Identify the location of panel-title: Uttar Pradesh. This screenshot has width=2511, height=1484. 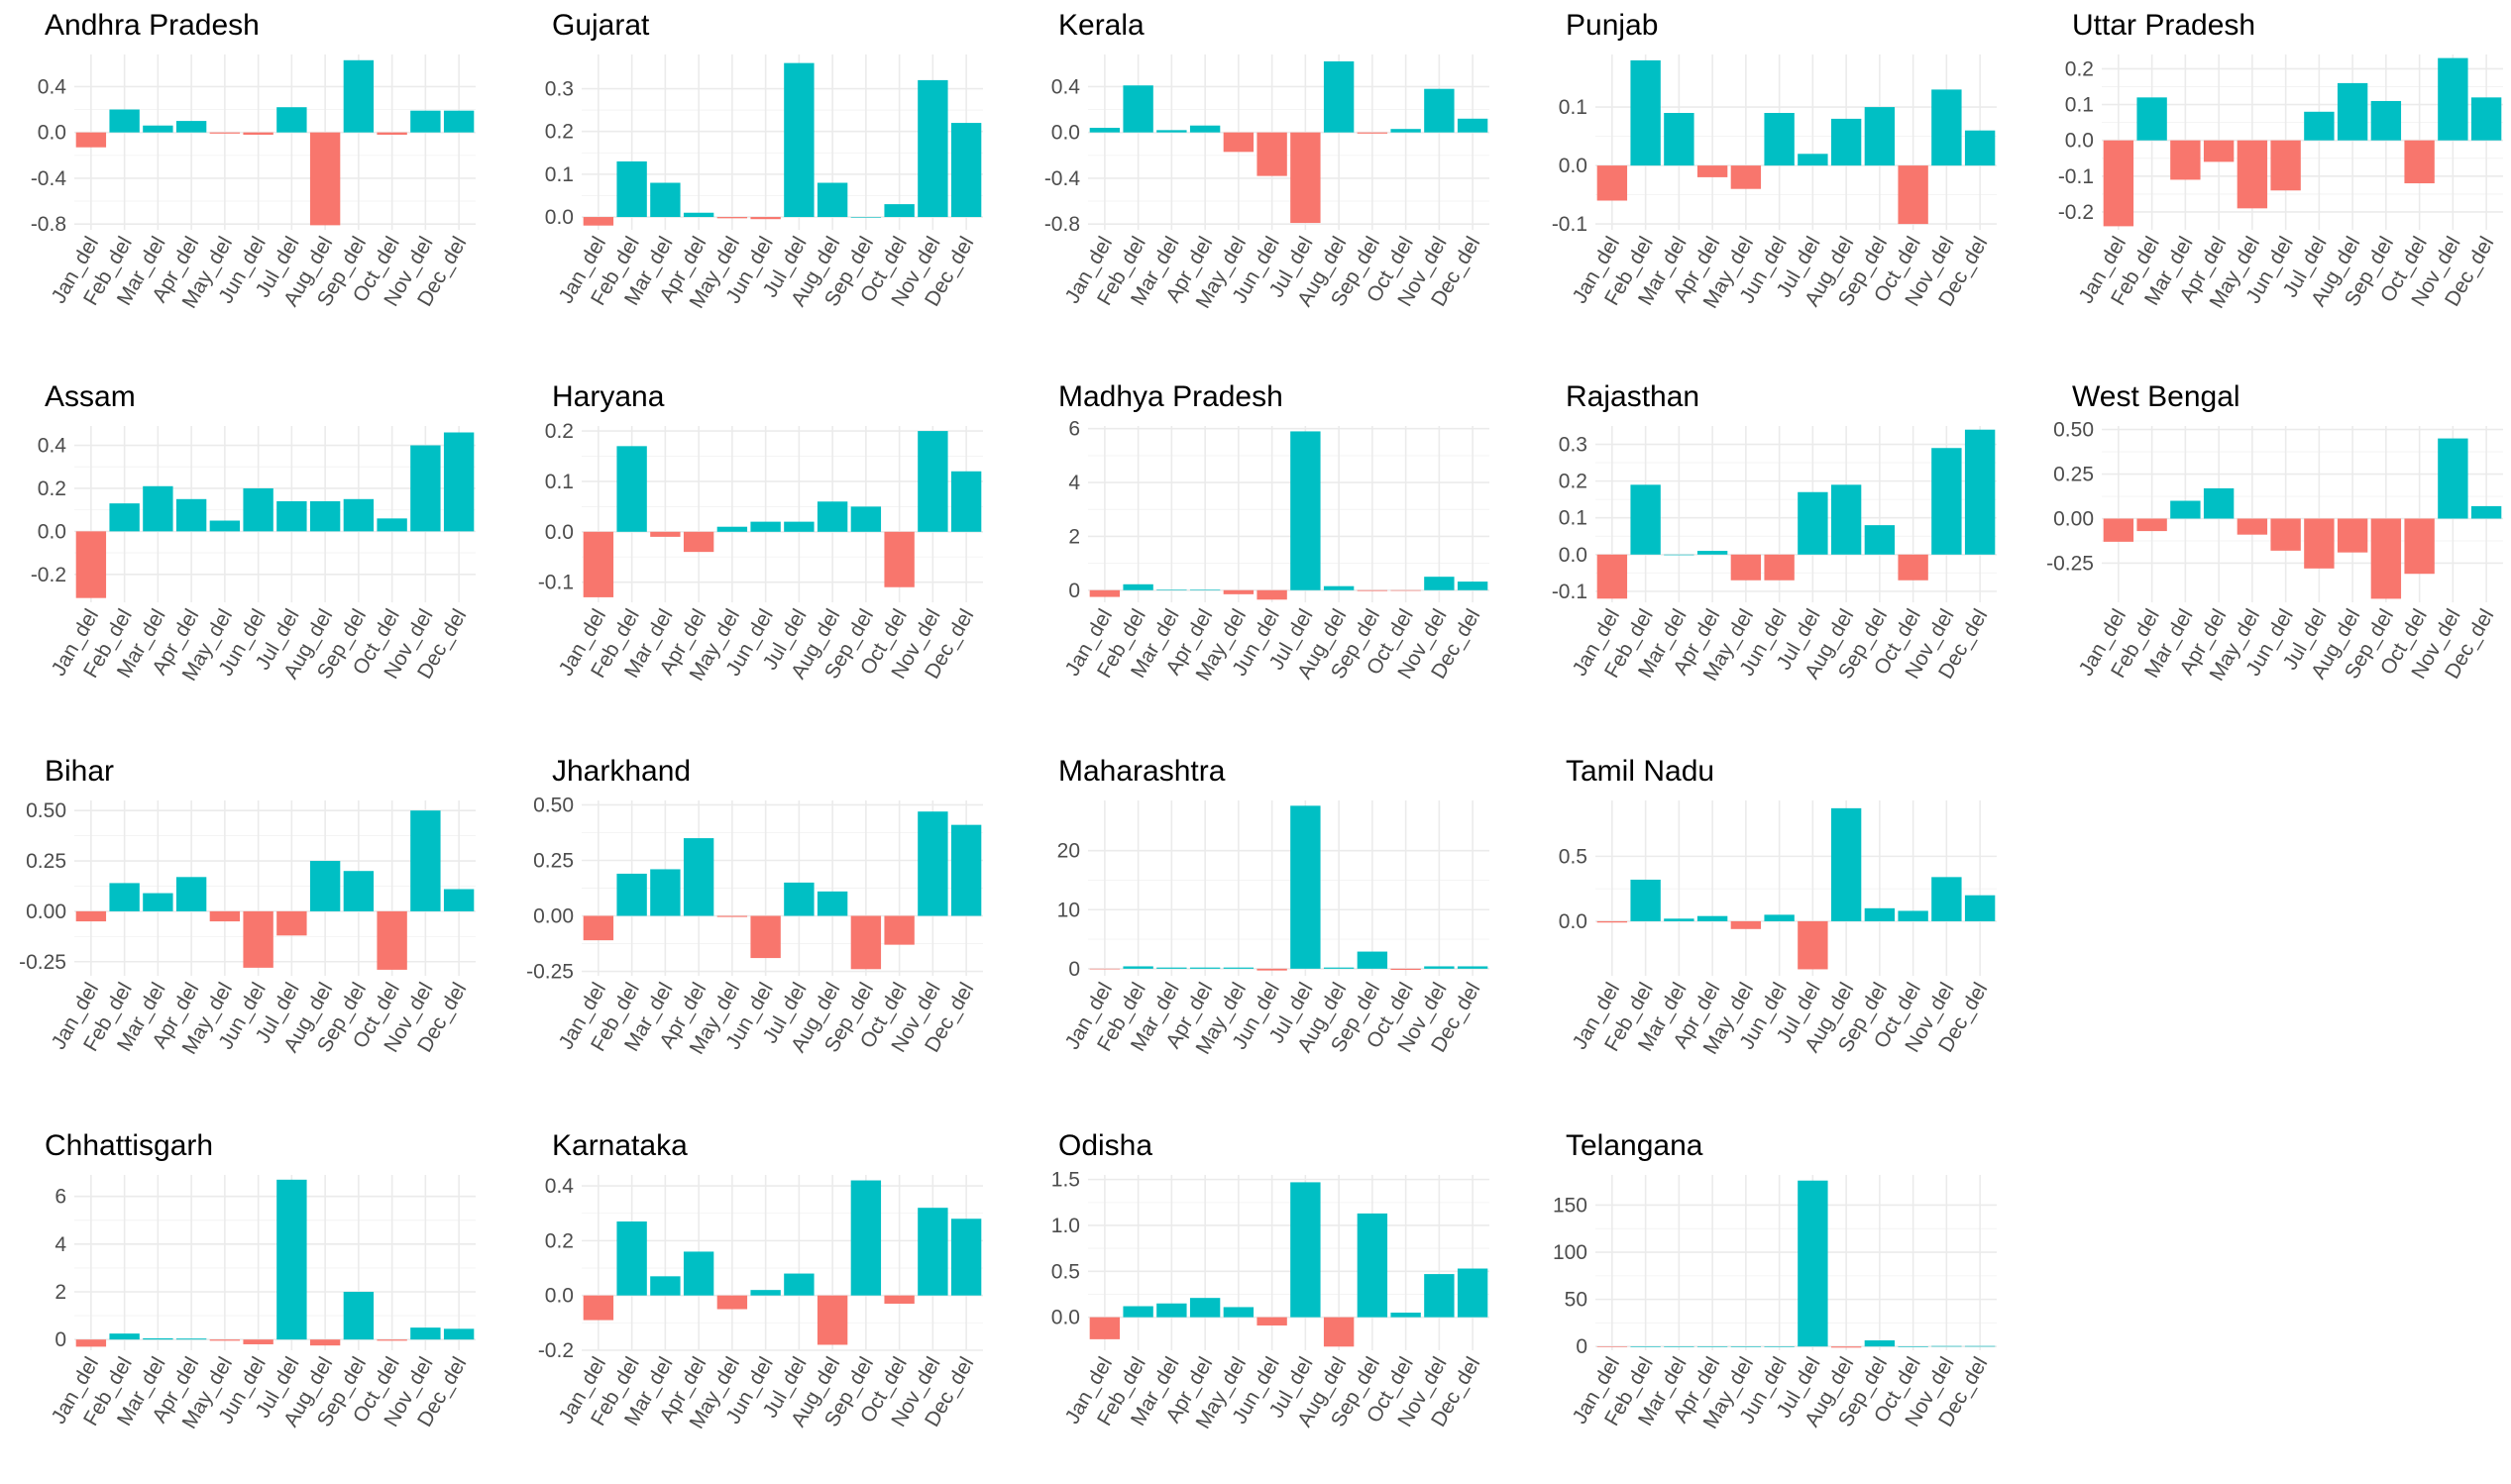
(2163, 26).